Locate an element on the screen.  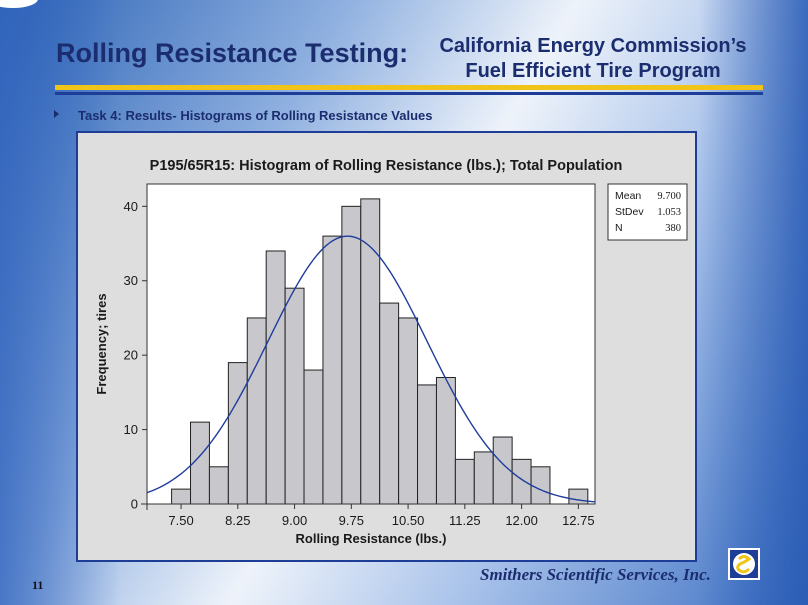
y-axis-label: Frequency; tires is located at coordinates (101, 343).